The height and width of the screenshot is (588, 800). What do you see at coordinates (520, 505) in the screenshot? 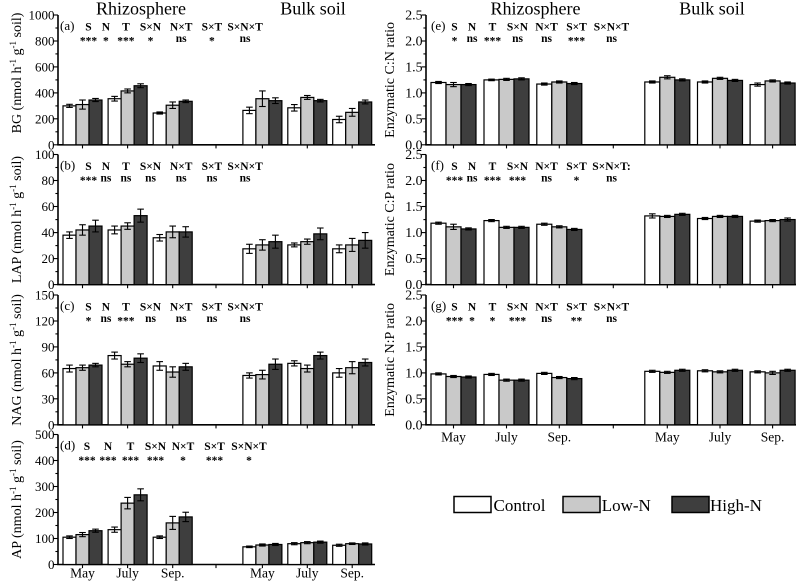
I see `svg-text: Control` at bounding box center [520, 505].